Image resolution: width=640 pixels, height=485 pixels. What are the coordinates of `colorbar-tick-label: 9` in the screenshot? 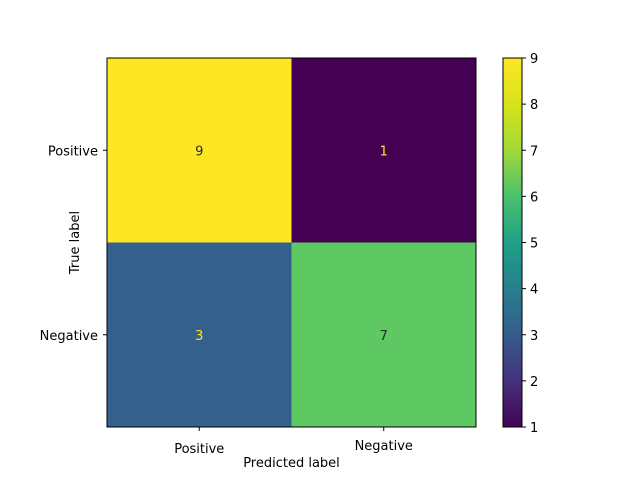 It's located at (534, 59).